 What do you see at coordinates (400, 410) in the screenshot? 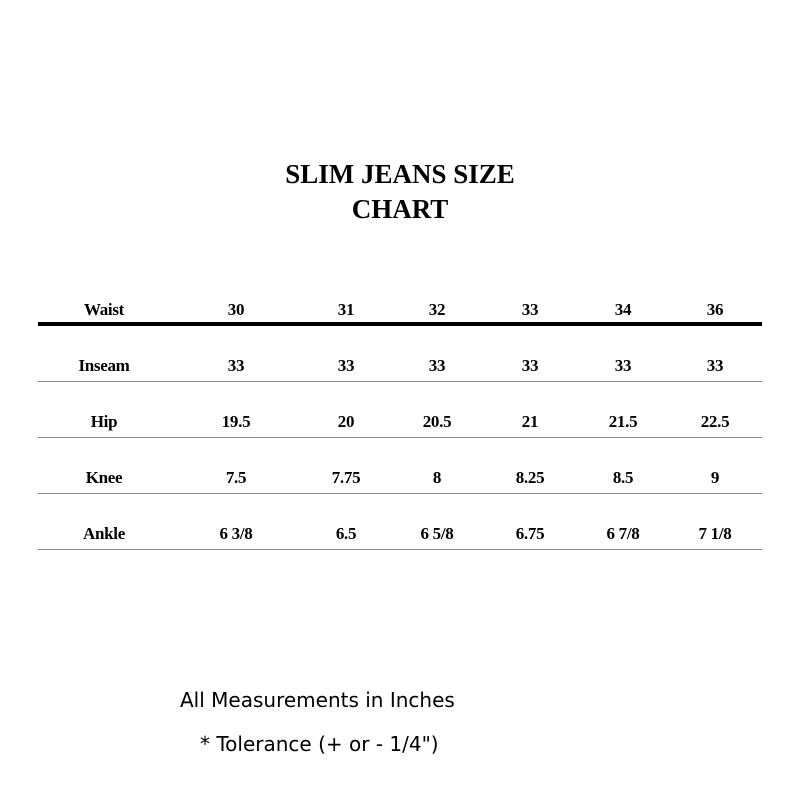
I see `table-row: Hip 19.5 20 20.5 21 21.5 22.5` at bounding box center [400, 410].